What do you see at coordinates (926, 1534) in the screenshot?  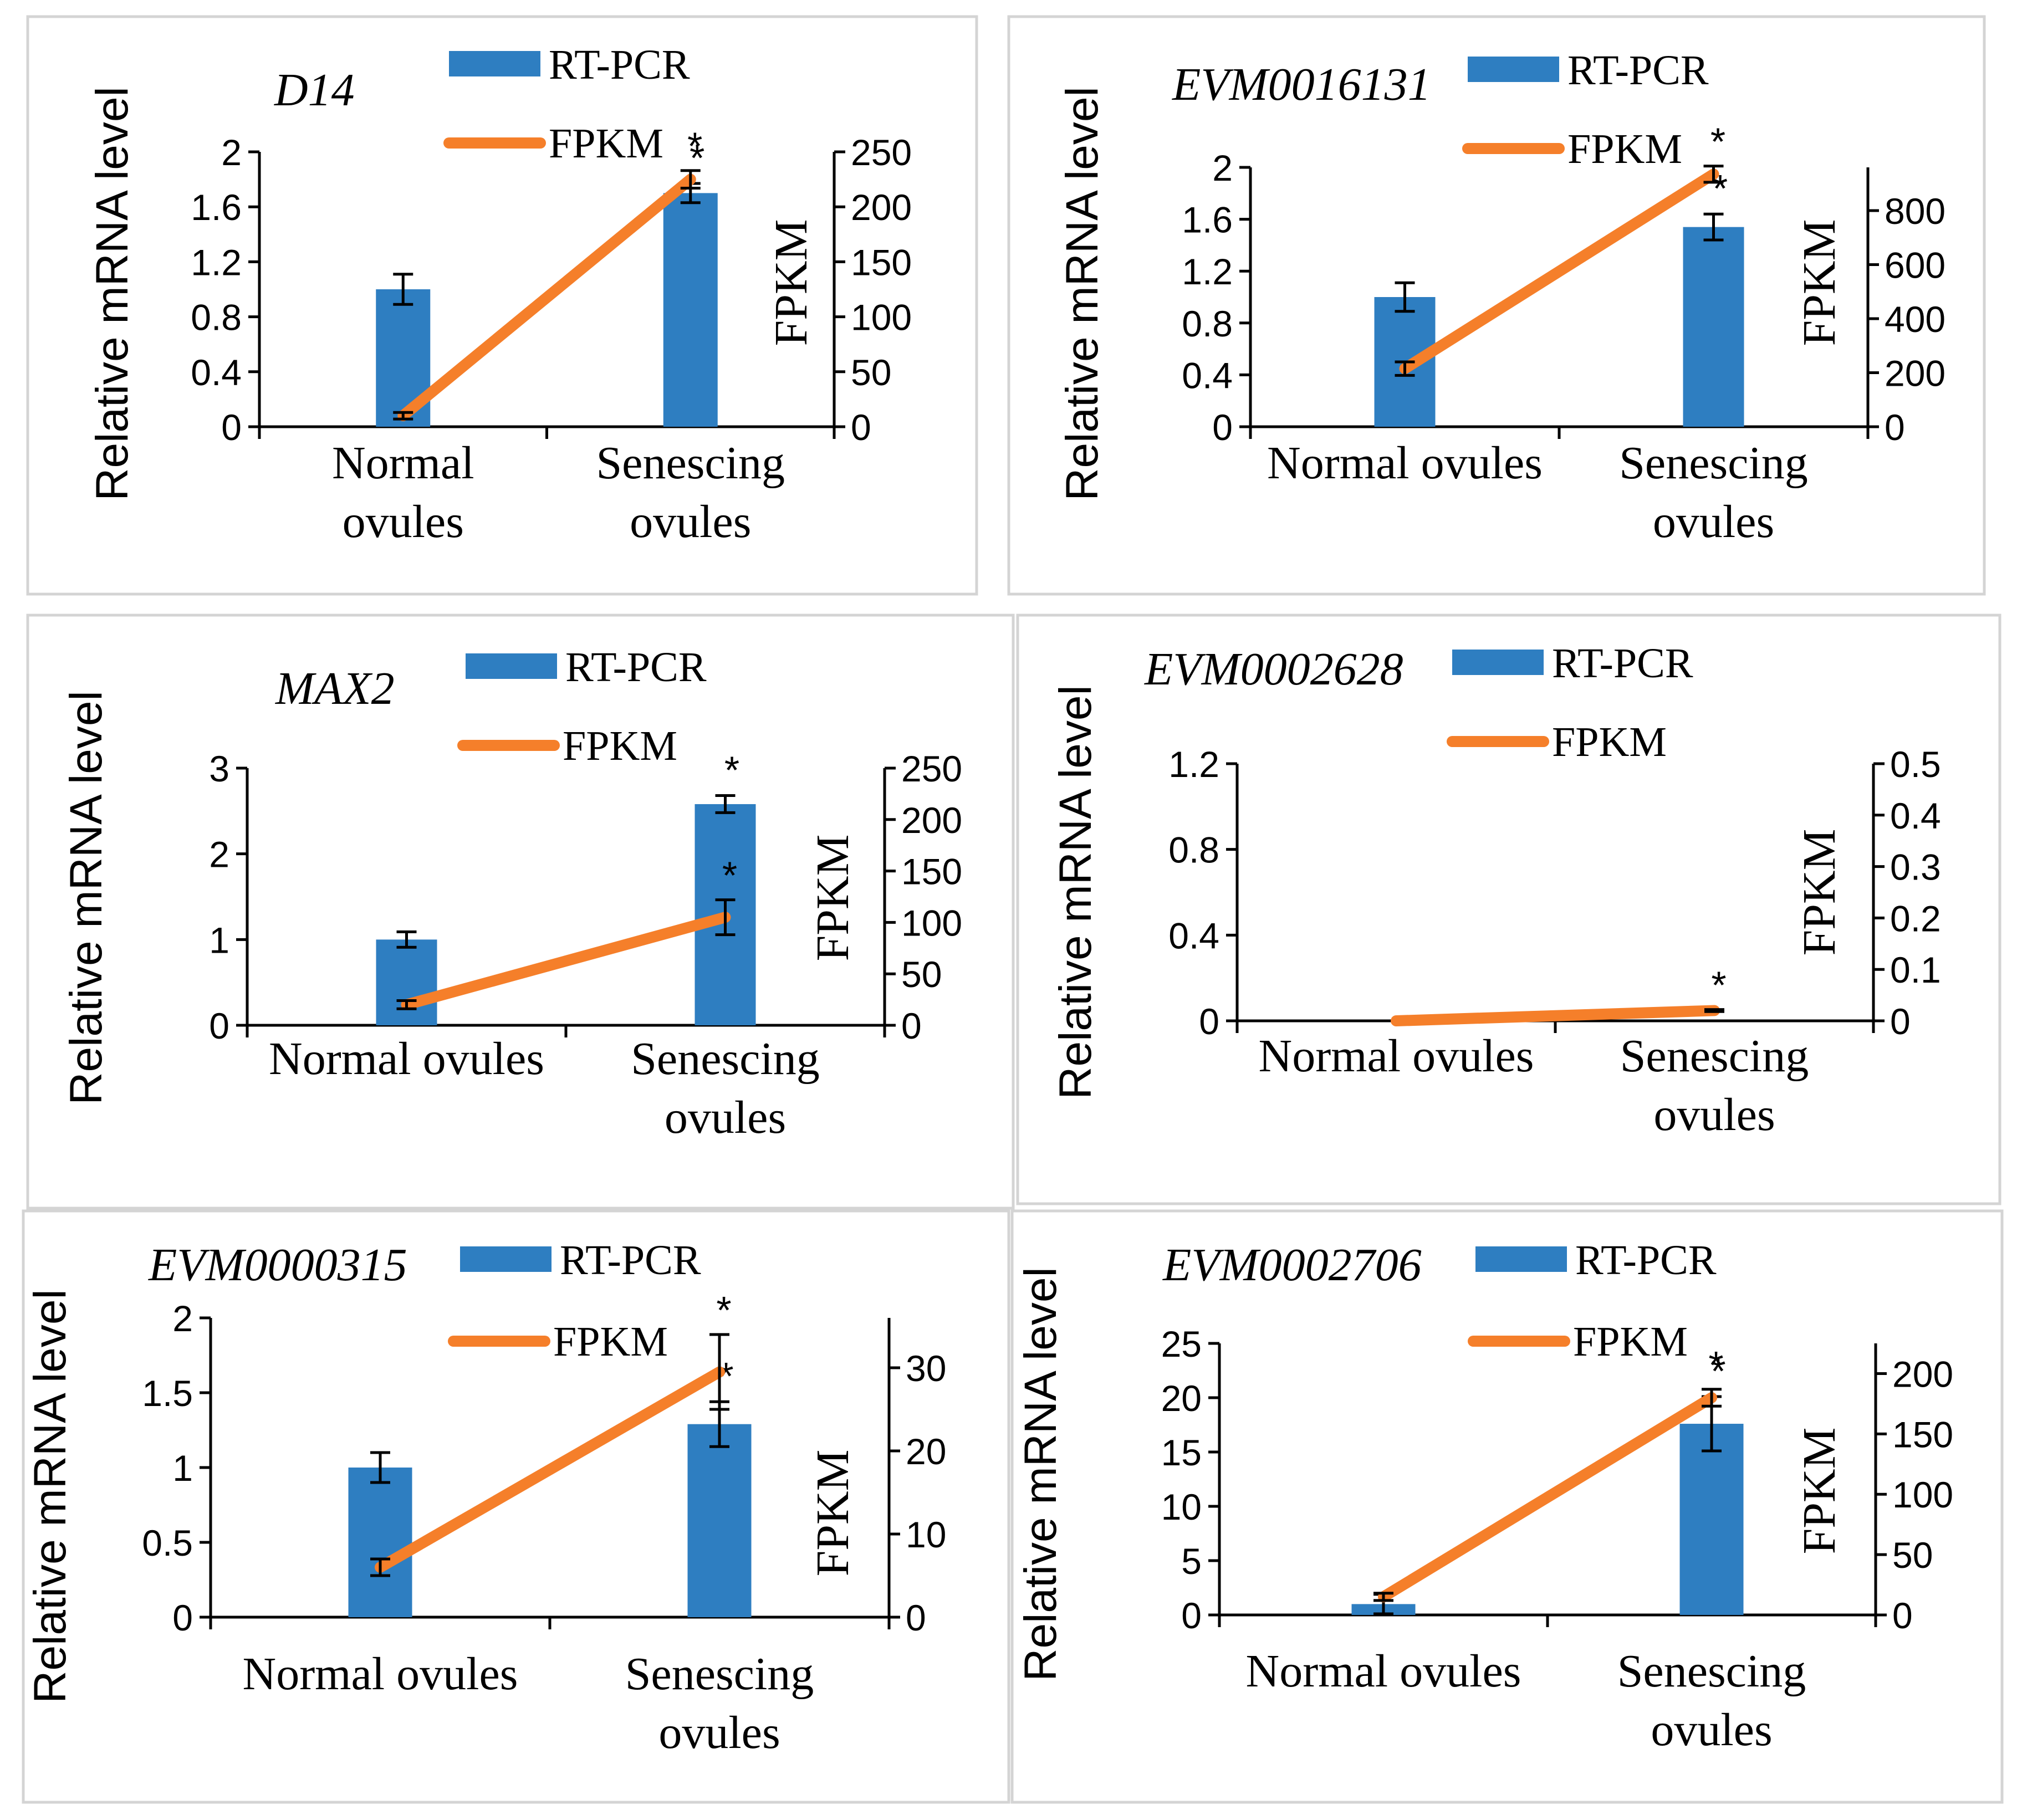 I see `y-tick-label-right: 10` at bounding box center [926, 1534].